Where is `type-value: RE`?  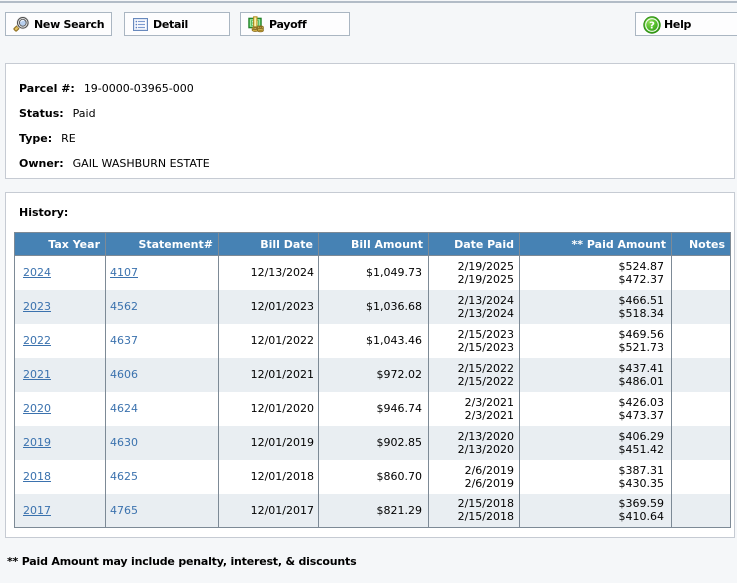
type-value: RE is located at coordinates (68, 138).